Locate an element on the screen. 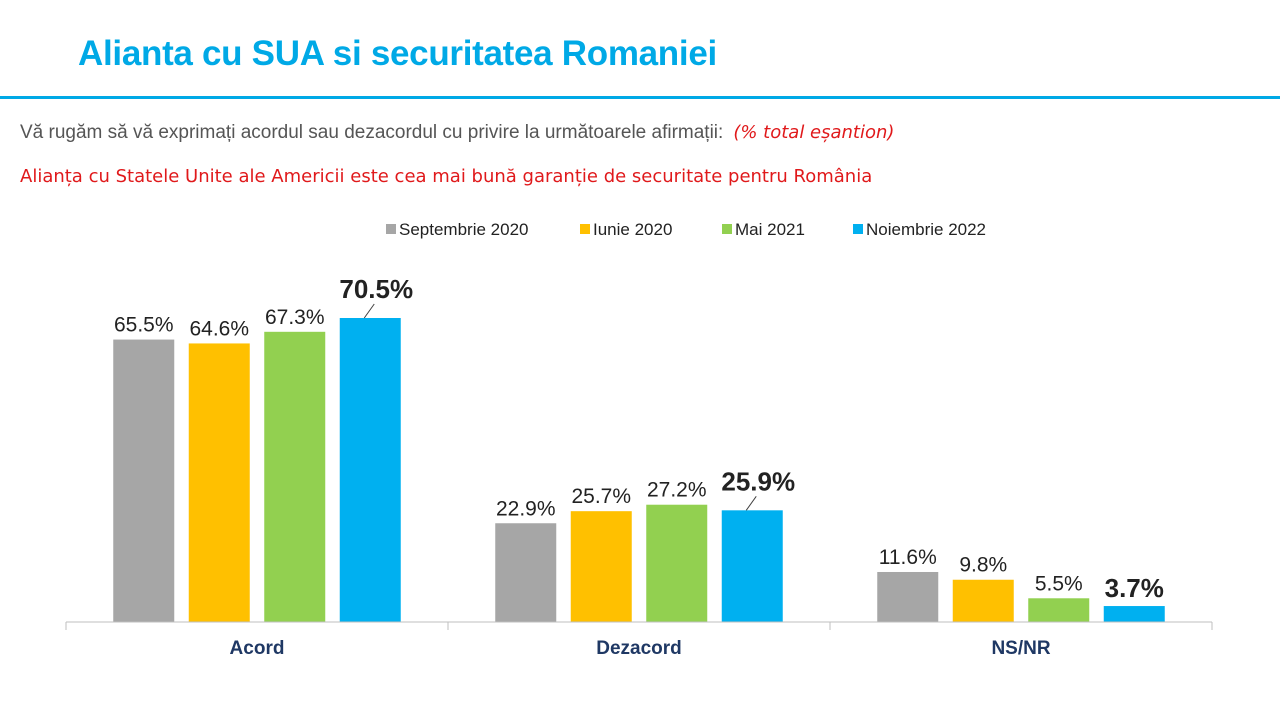 The width and height of the screenshot is (1280, 720). bar-dezacord-noiembrie-2022 is located at coordinates (752, 566).